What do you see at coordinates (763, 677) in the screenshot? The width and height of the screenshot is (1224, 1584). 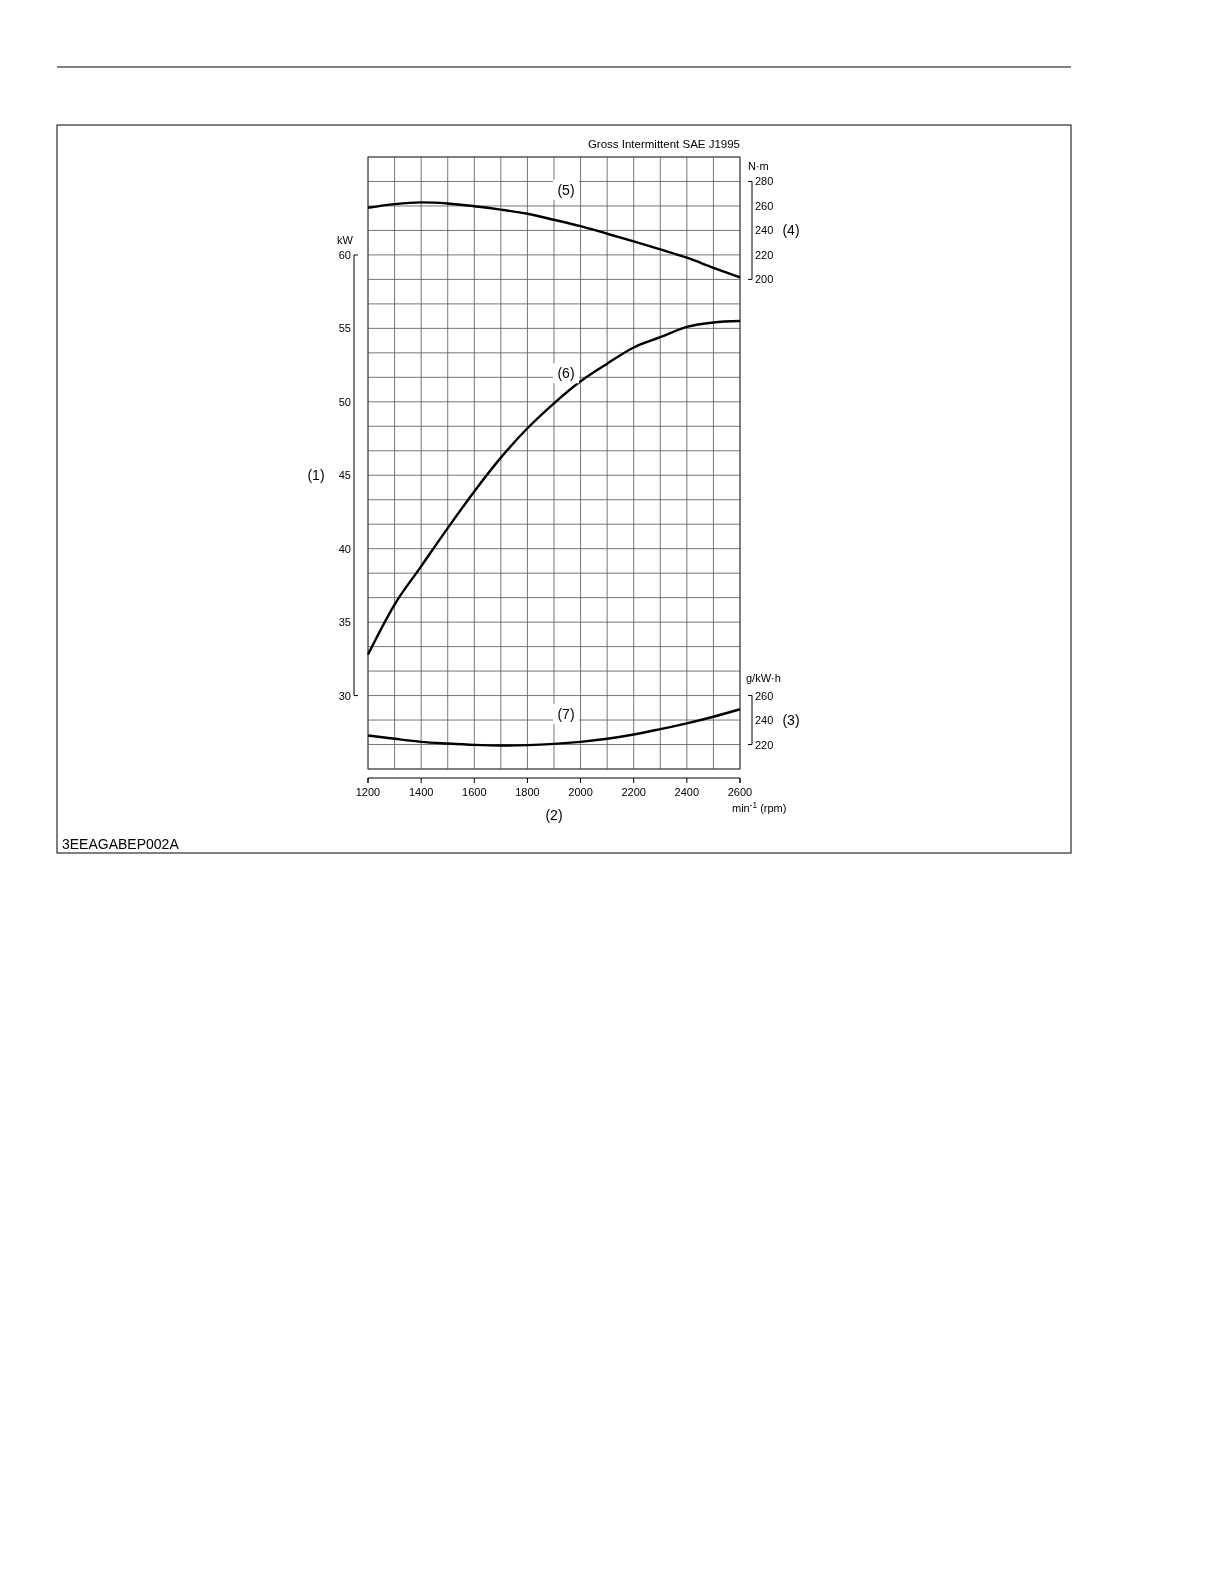 I see `text: g/kW·h` at bounding box center [763, 677].